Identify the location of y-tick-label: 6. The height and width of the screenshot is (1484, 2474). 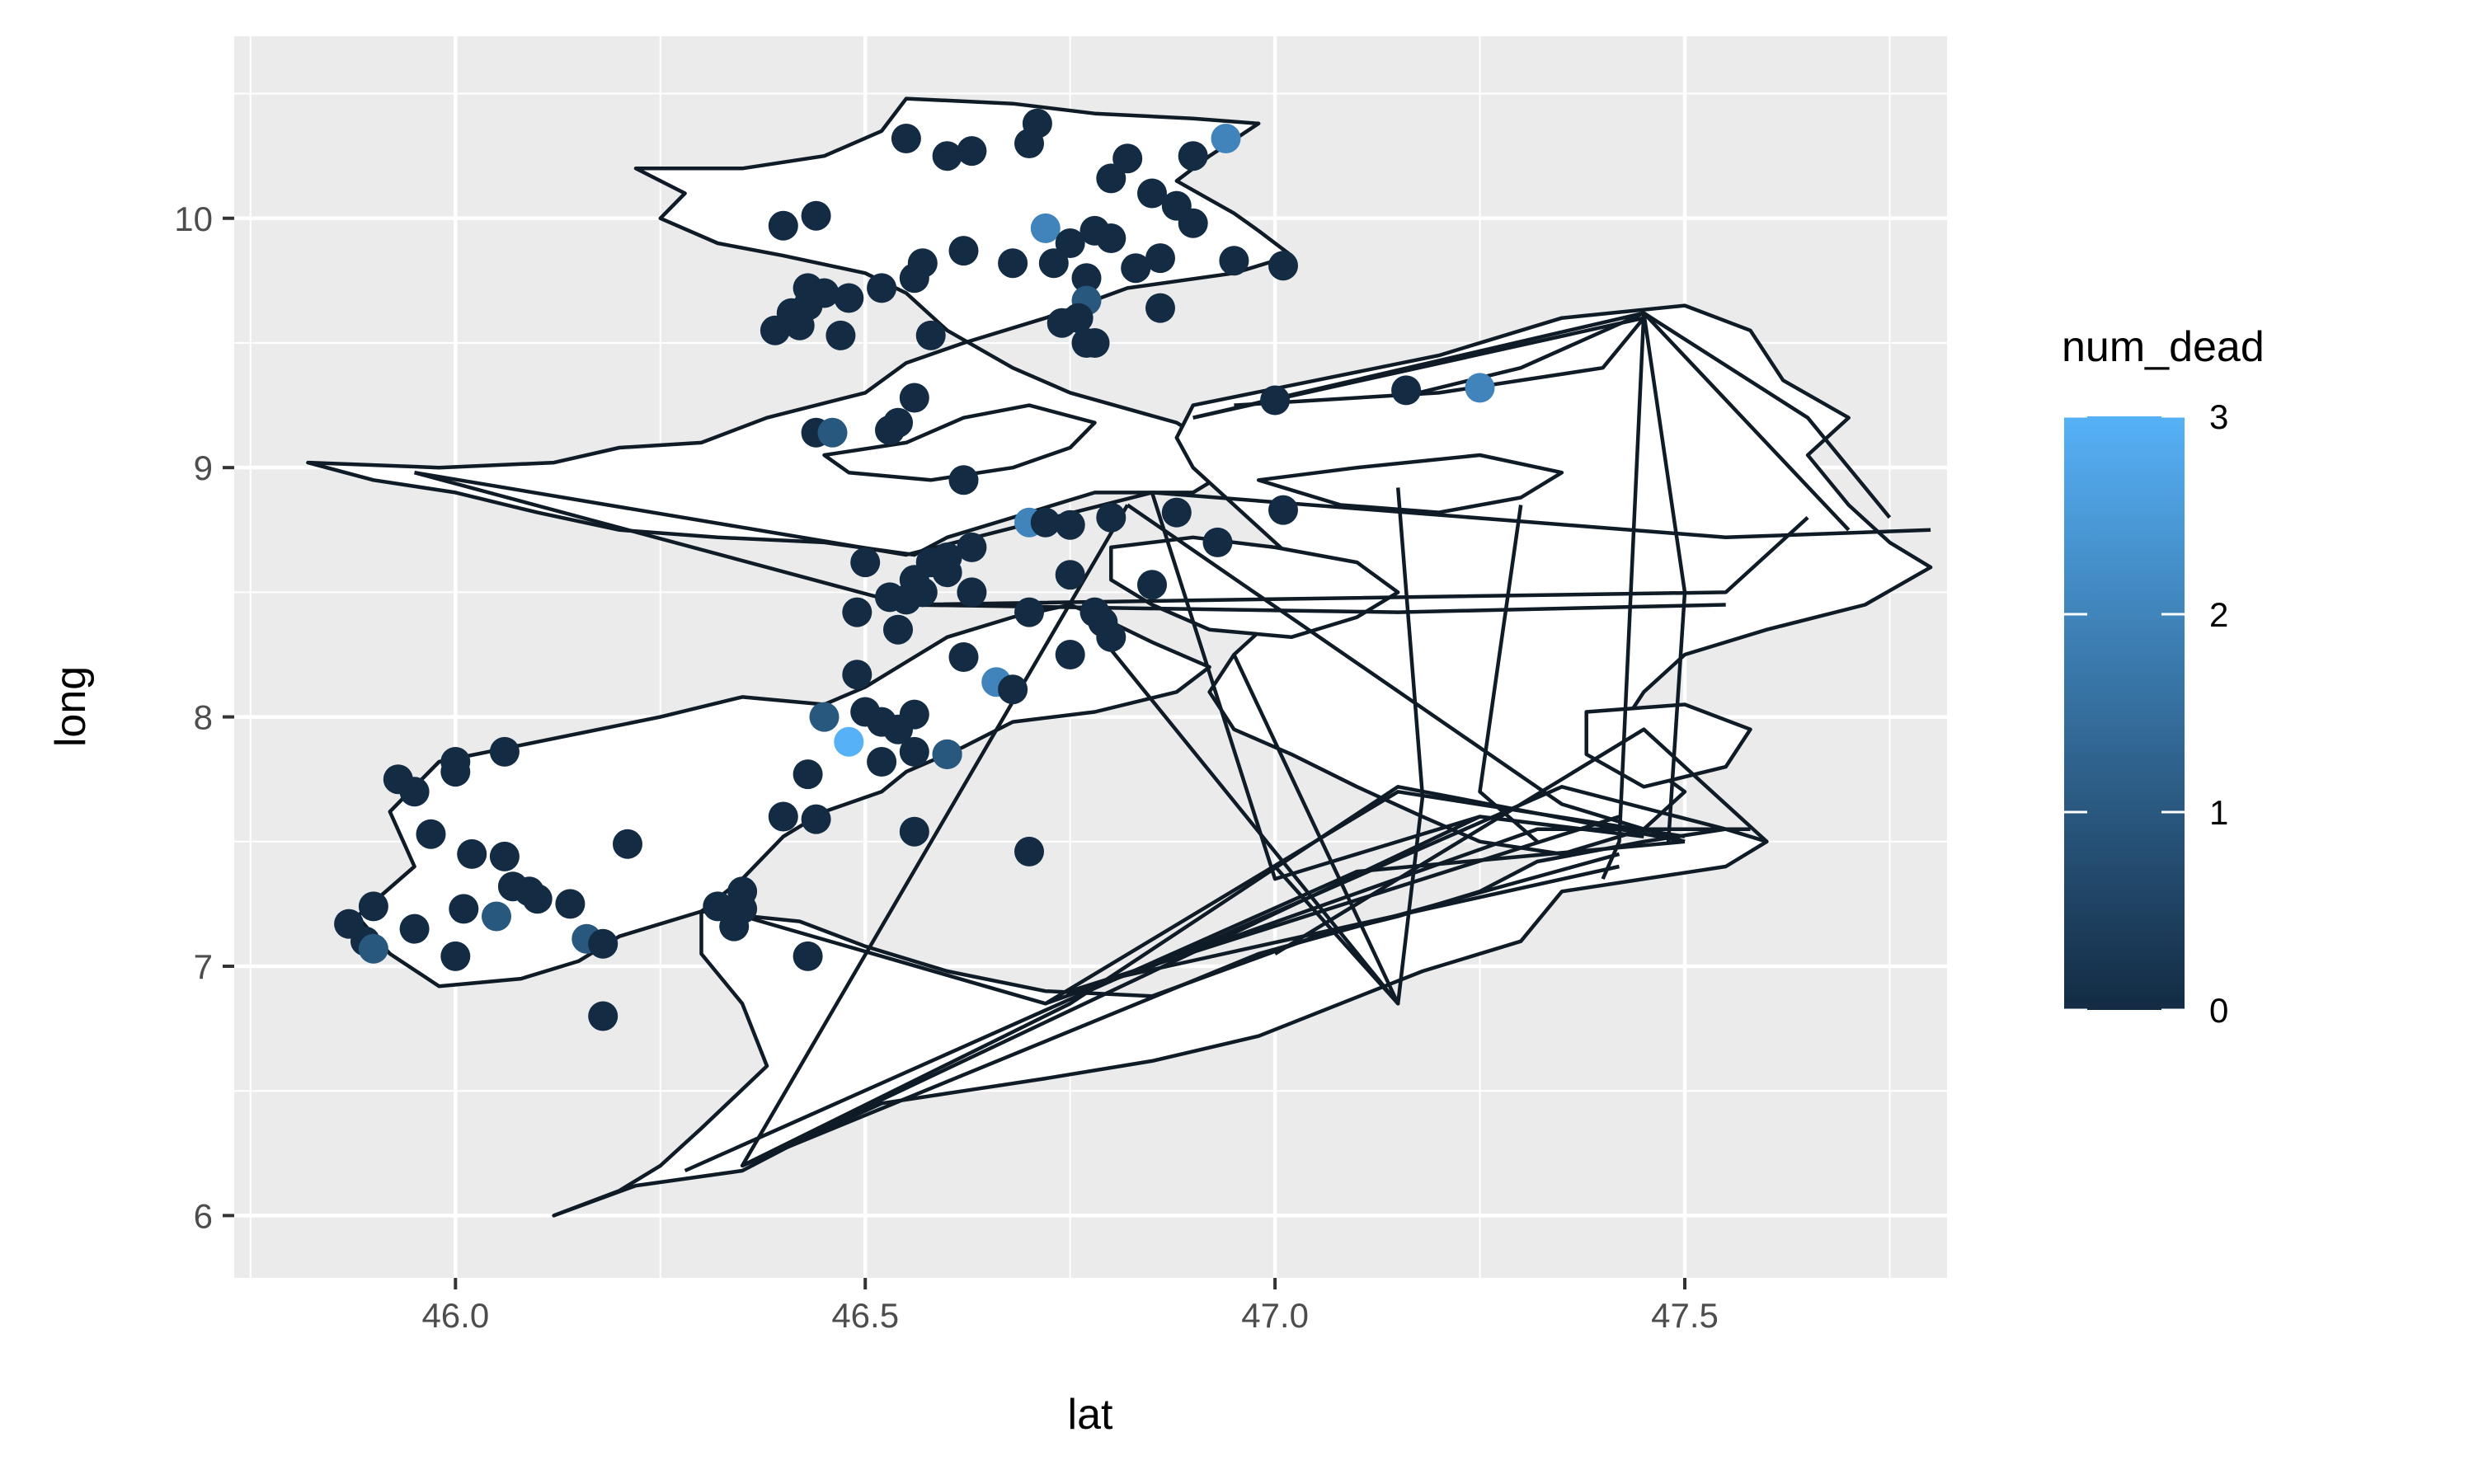
(203, 1215).